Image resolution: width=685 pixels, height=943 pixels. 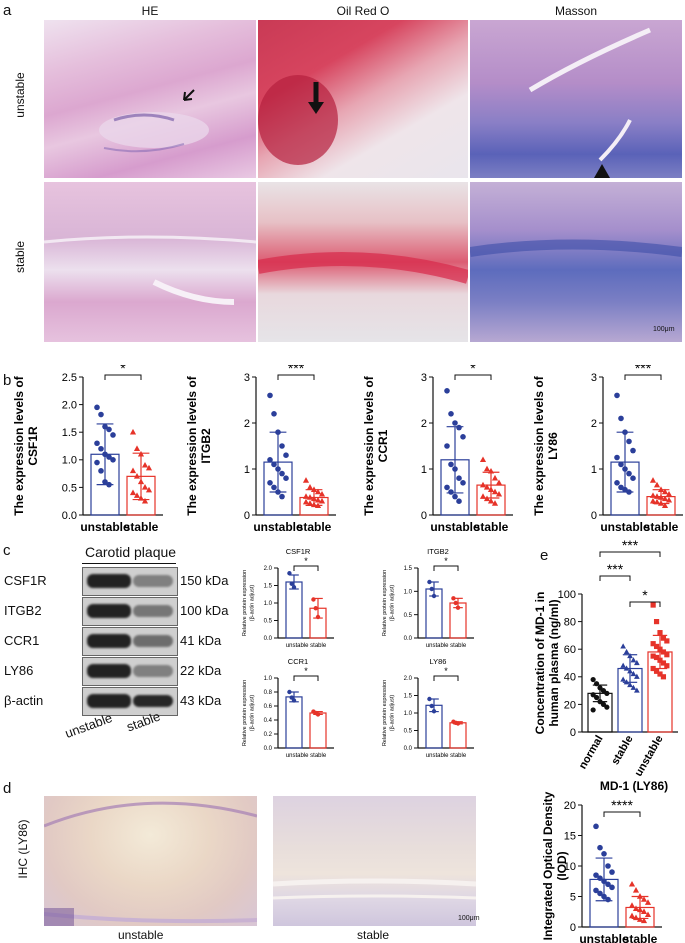 I want to click on band-stable, so click(x=153, y=581).